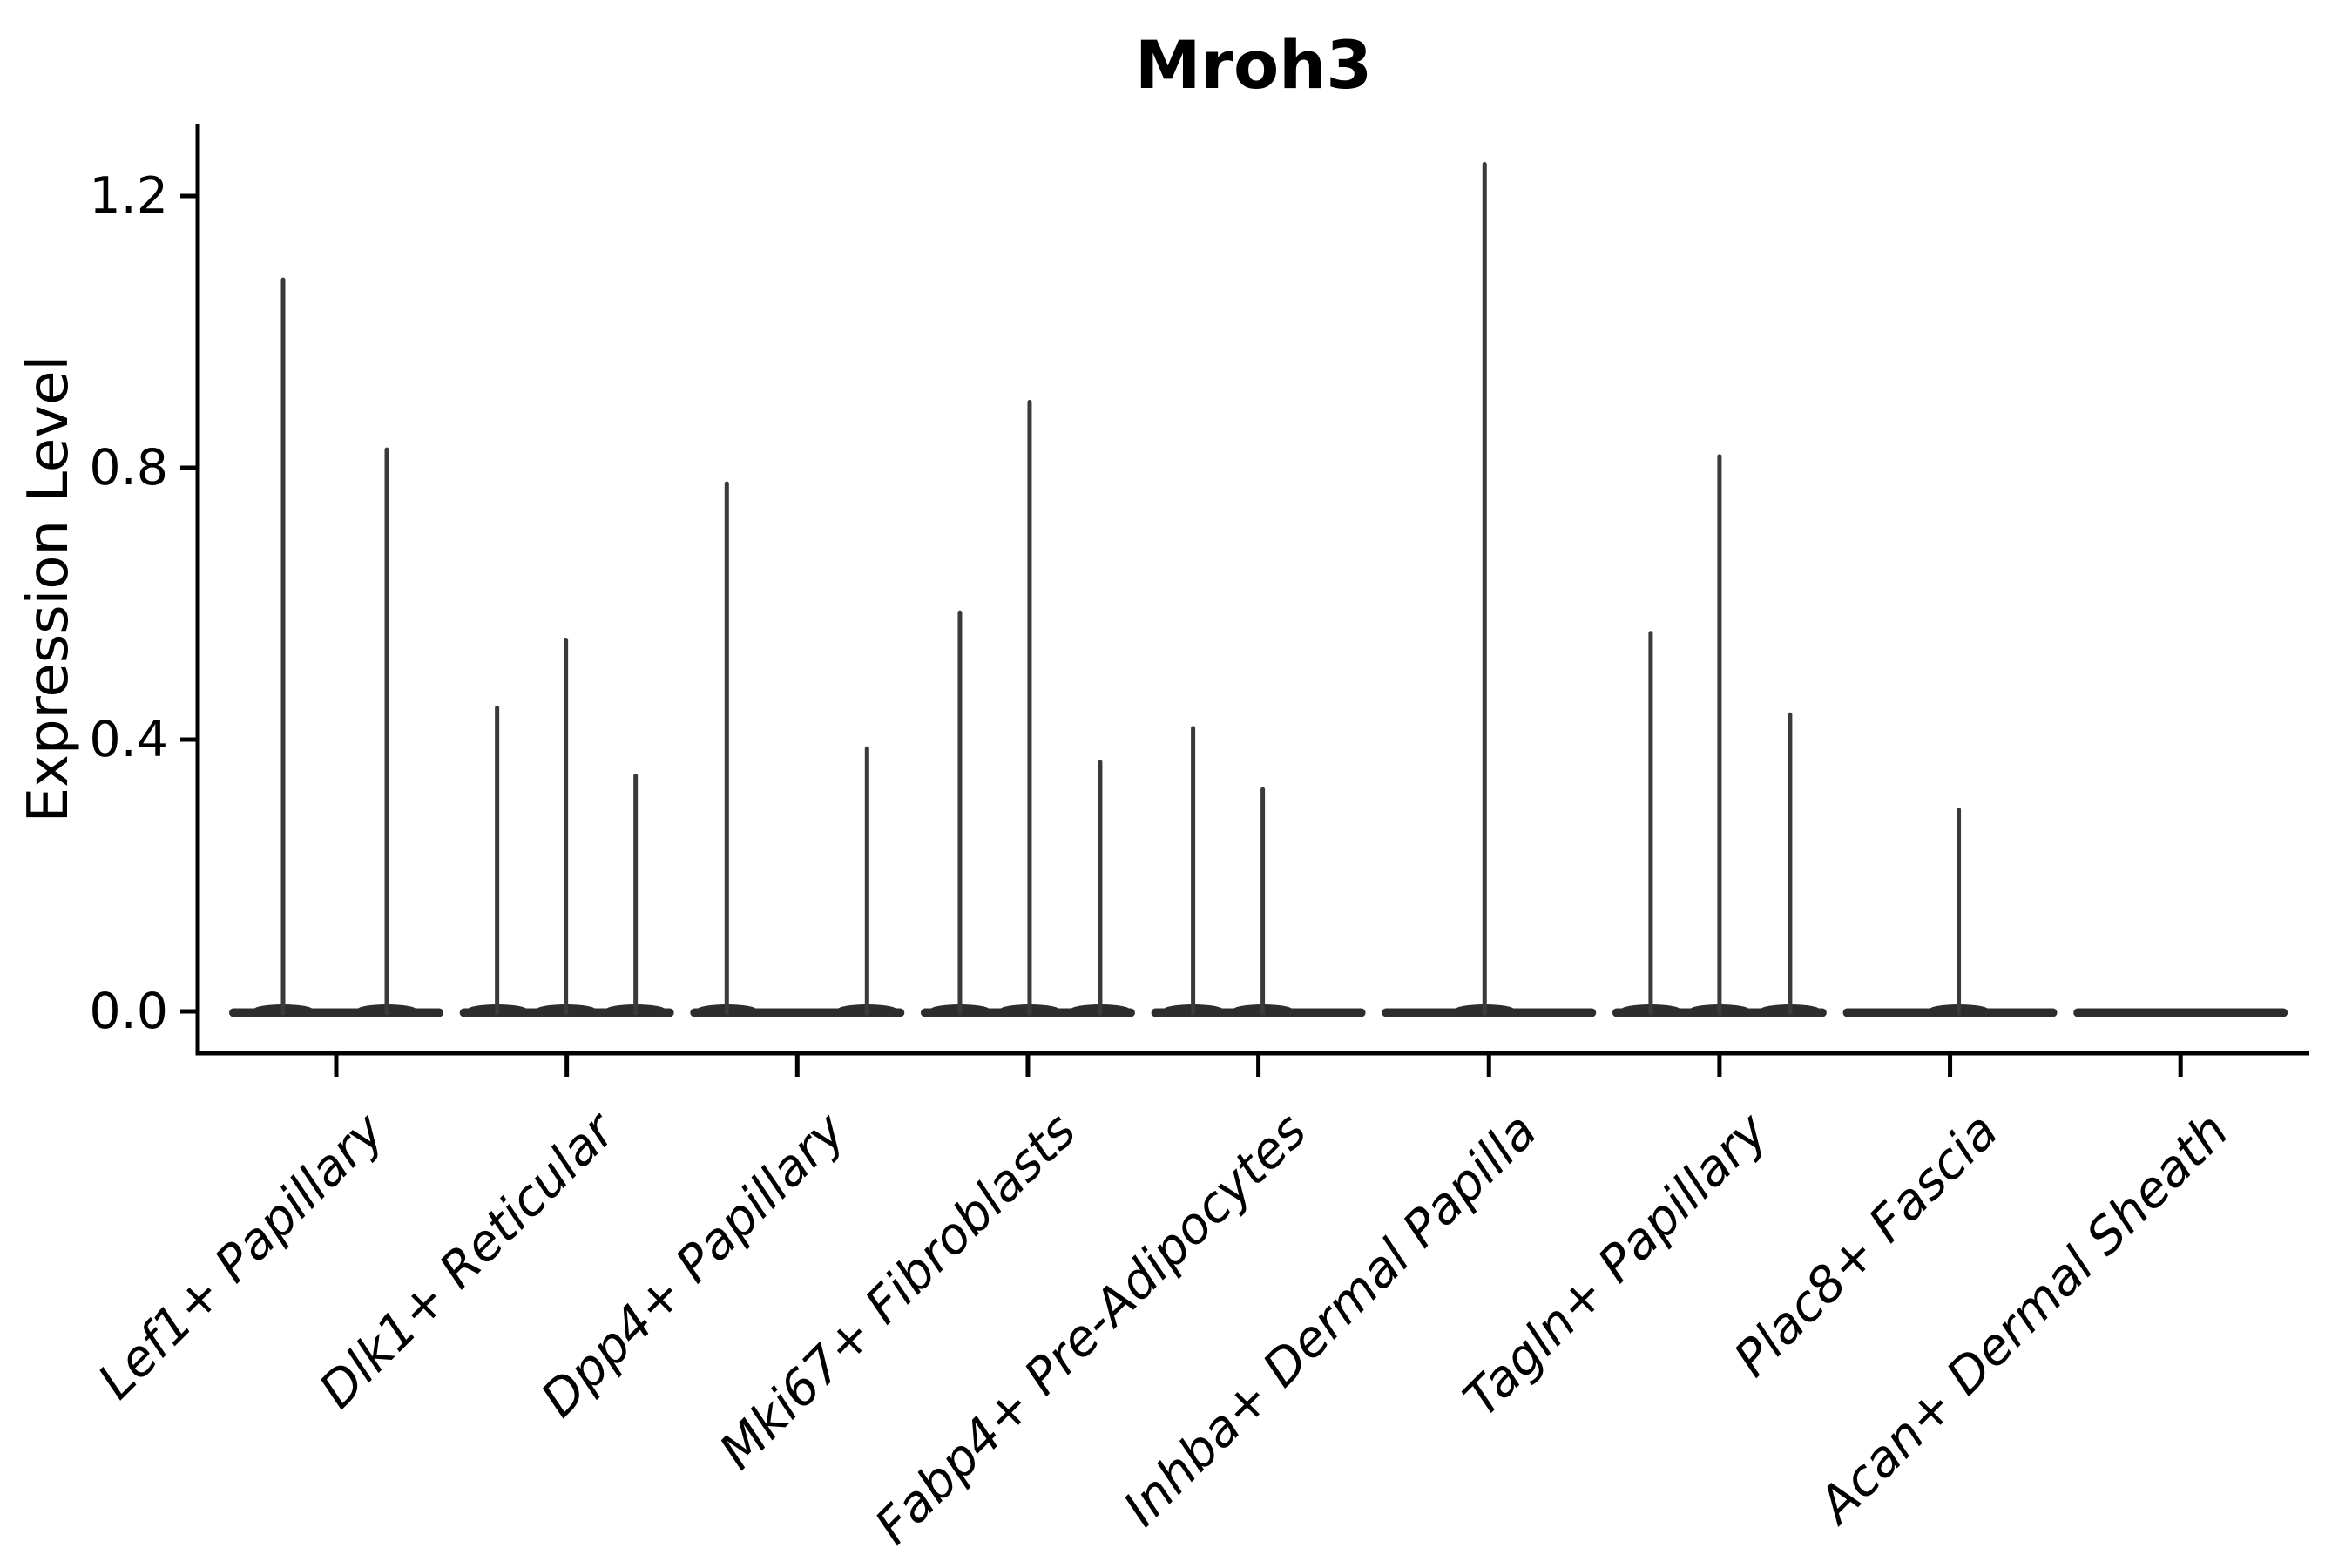 This screenshot has width=2352, height=1568. Describe the element at coordinates (1330, 1320) in the screenshot. I see `x-category-label: Inhba+ Dermal Papilla` at that location.